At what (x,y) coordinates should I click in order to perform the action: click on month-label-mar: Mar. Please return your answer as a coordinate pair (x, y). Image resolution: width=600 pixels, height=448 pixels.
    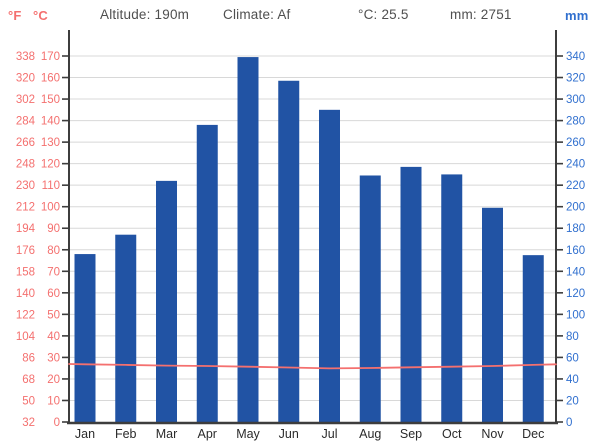
    Looking at the image, I should click on (167, 434).